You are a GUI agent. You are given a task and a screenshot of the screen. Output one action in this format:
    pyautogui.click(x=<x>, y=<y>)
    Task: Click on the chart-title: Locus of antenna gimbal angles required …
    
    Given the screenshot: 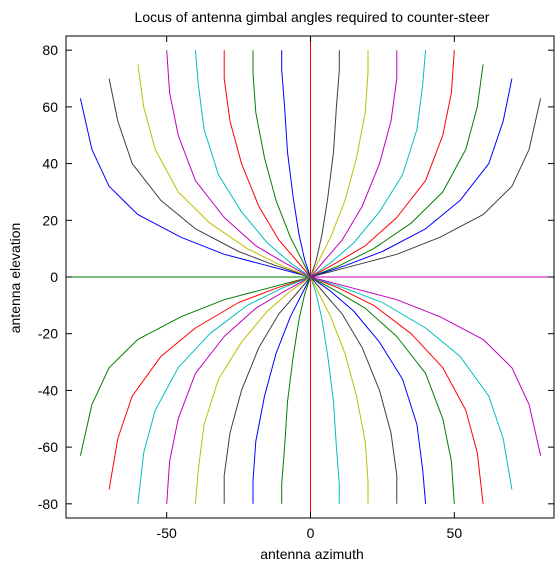 What is the action you would take?
    pyautogui.click(x=312, y=17)
    